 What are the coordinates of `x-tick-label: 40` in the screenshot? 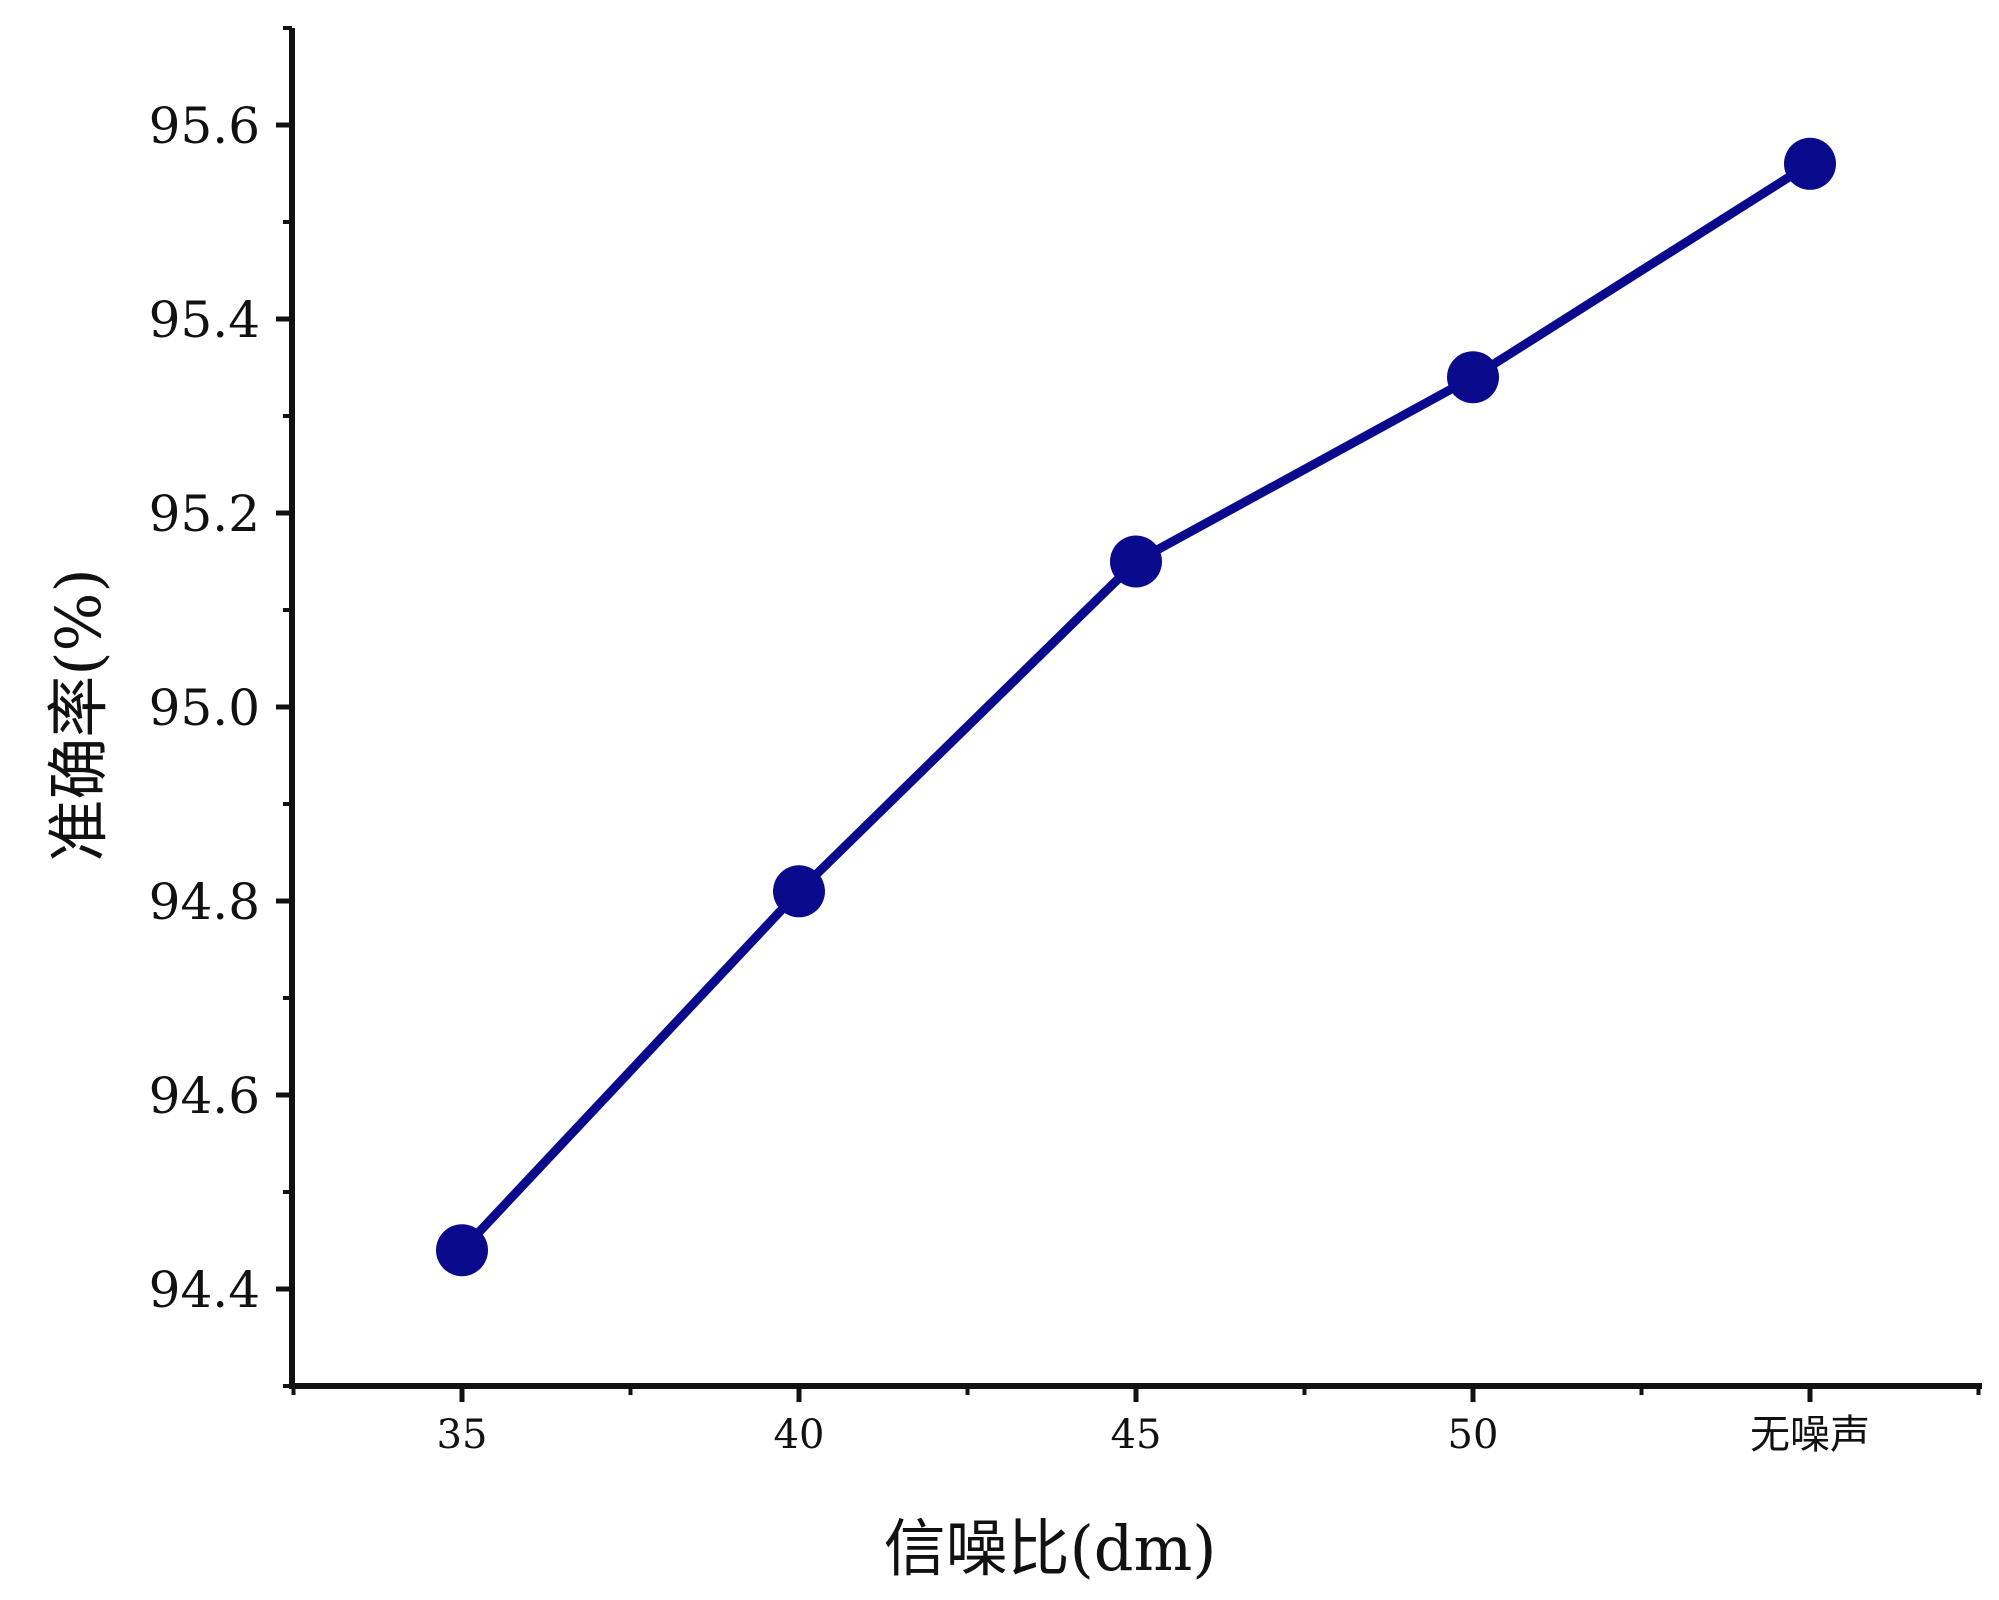 It's located at (799, 1435).